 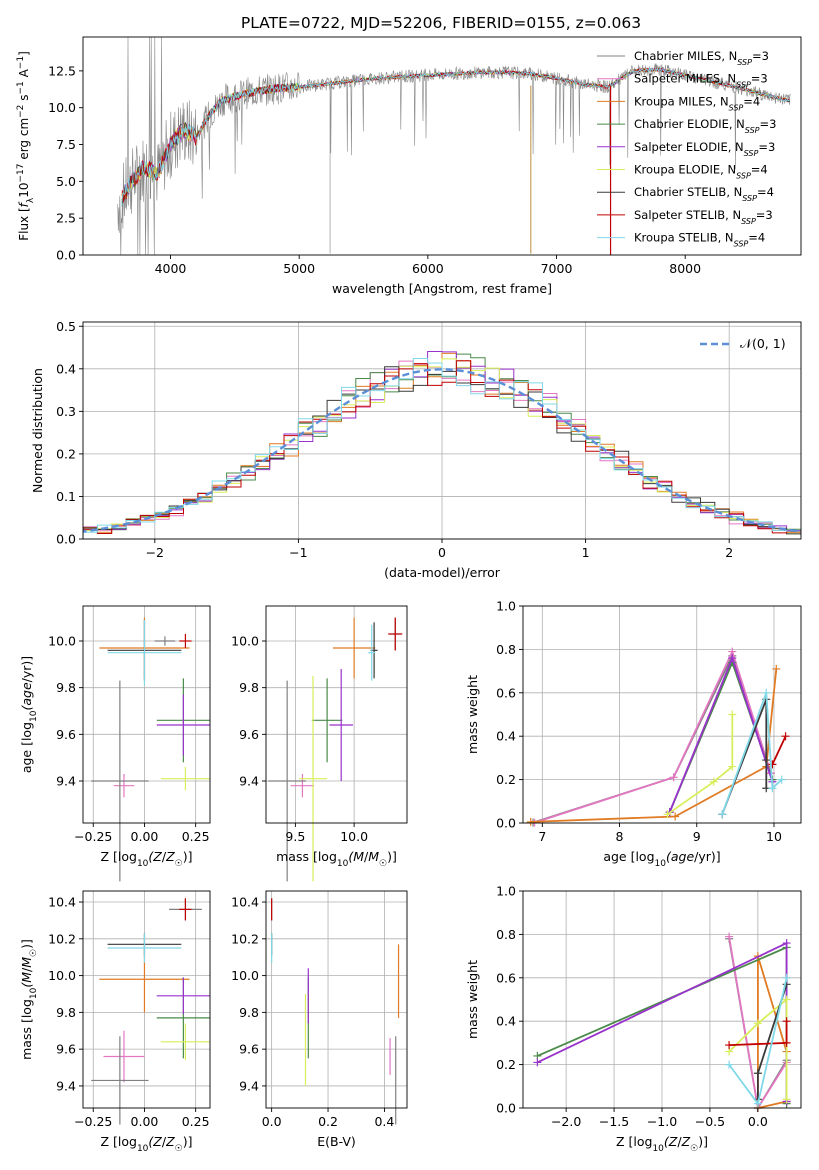 I want to click on tick-label-x: 5000, so click(x=299, y=268).